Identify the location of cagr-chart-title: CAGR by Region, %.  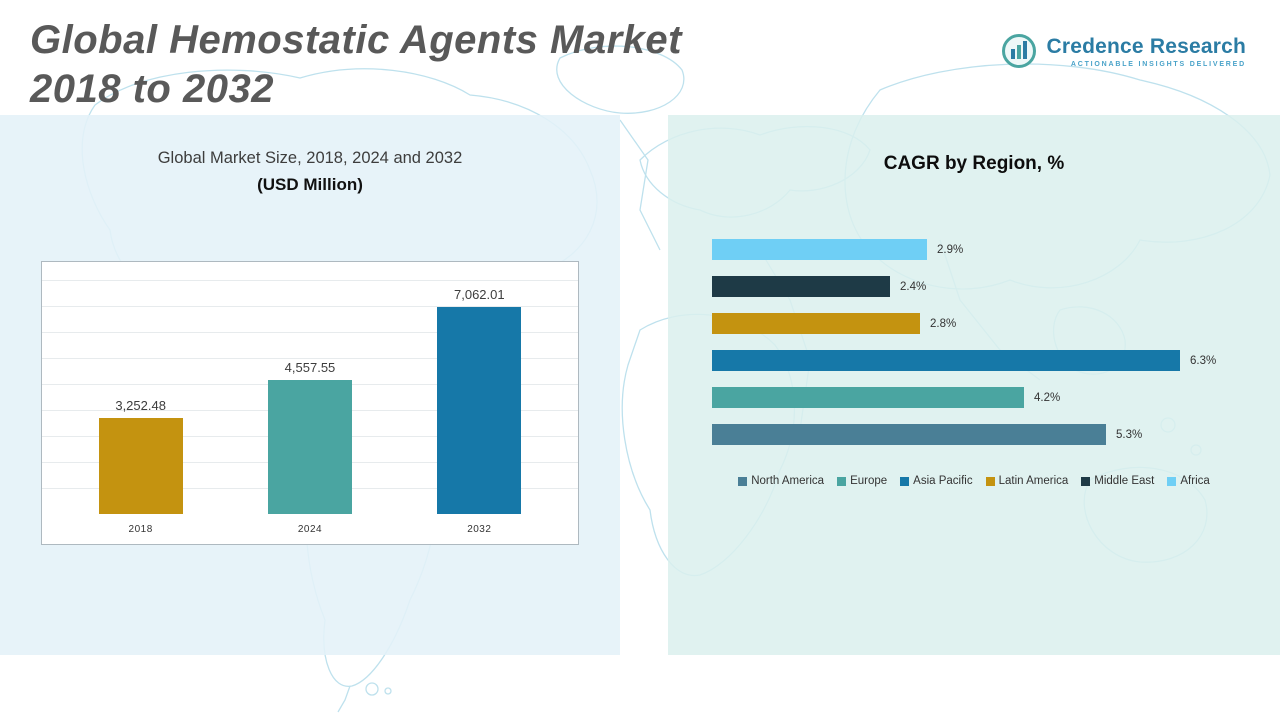
(974, 163).